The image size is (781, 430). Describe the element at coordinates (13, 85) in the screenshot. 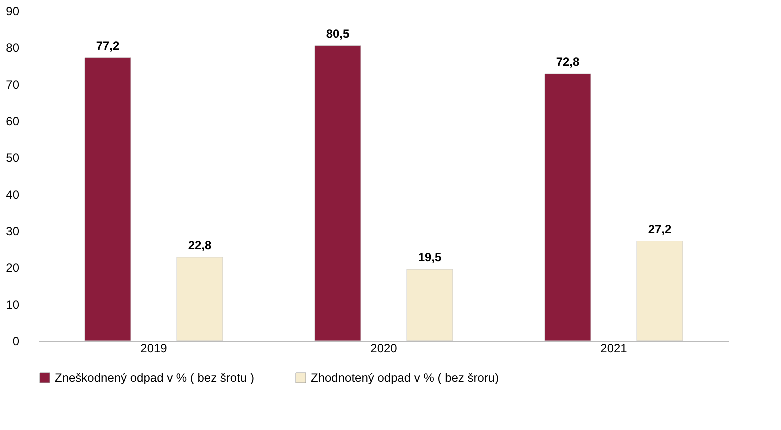

I see `y-tick-label: 70` at that location.